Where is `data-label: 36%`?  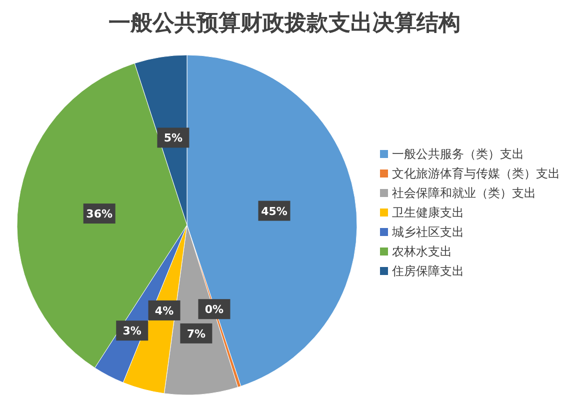 data-label: 36% is located at coordinates (99, 214).